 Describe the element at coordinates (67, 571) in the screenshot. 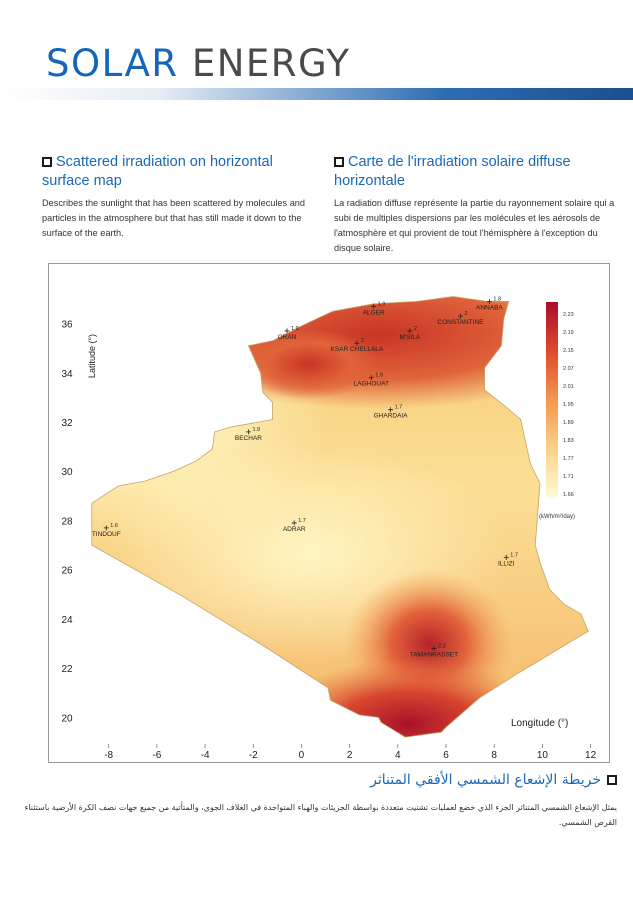

I see `y-tick-label: 26` at that location.